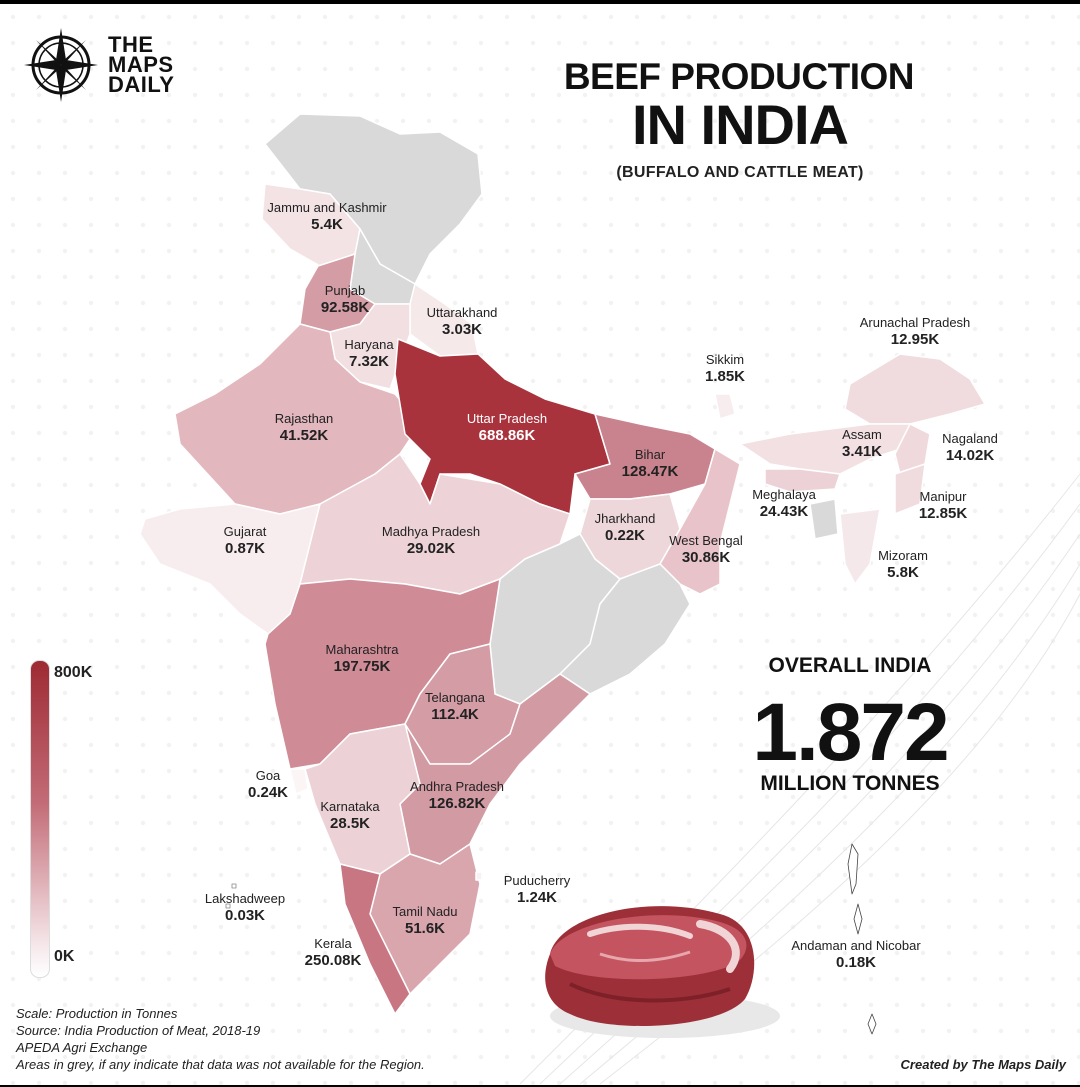 The image size is (1080, 1087). Describe the element at coordinates (61, 65) in the screenshot. I see `compass-icon` at that location.